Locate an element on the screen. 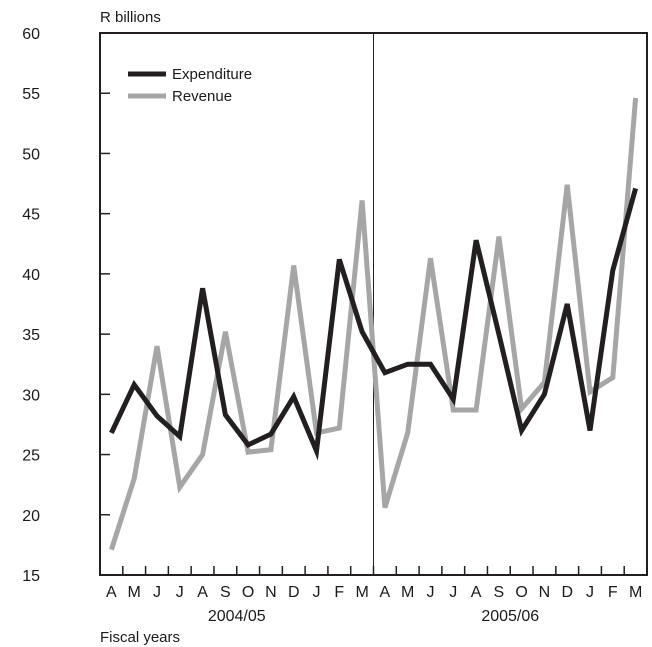 This screenshot has width=652, height=647. y-tick-label: 30 is located at coordinates (31, 395).